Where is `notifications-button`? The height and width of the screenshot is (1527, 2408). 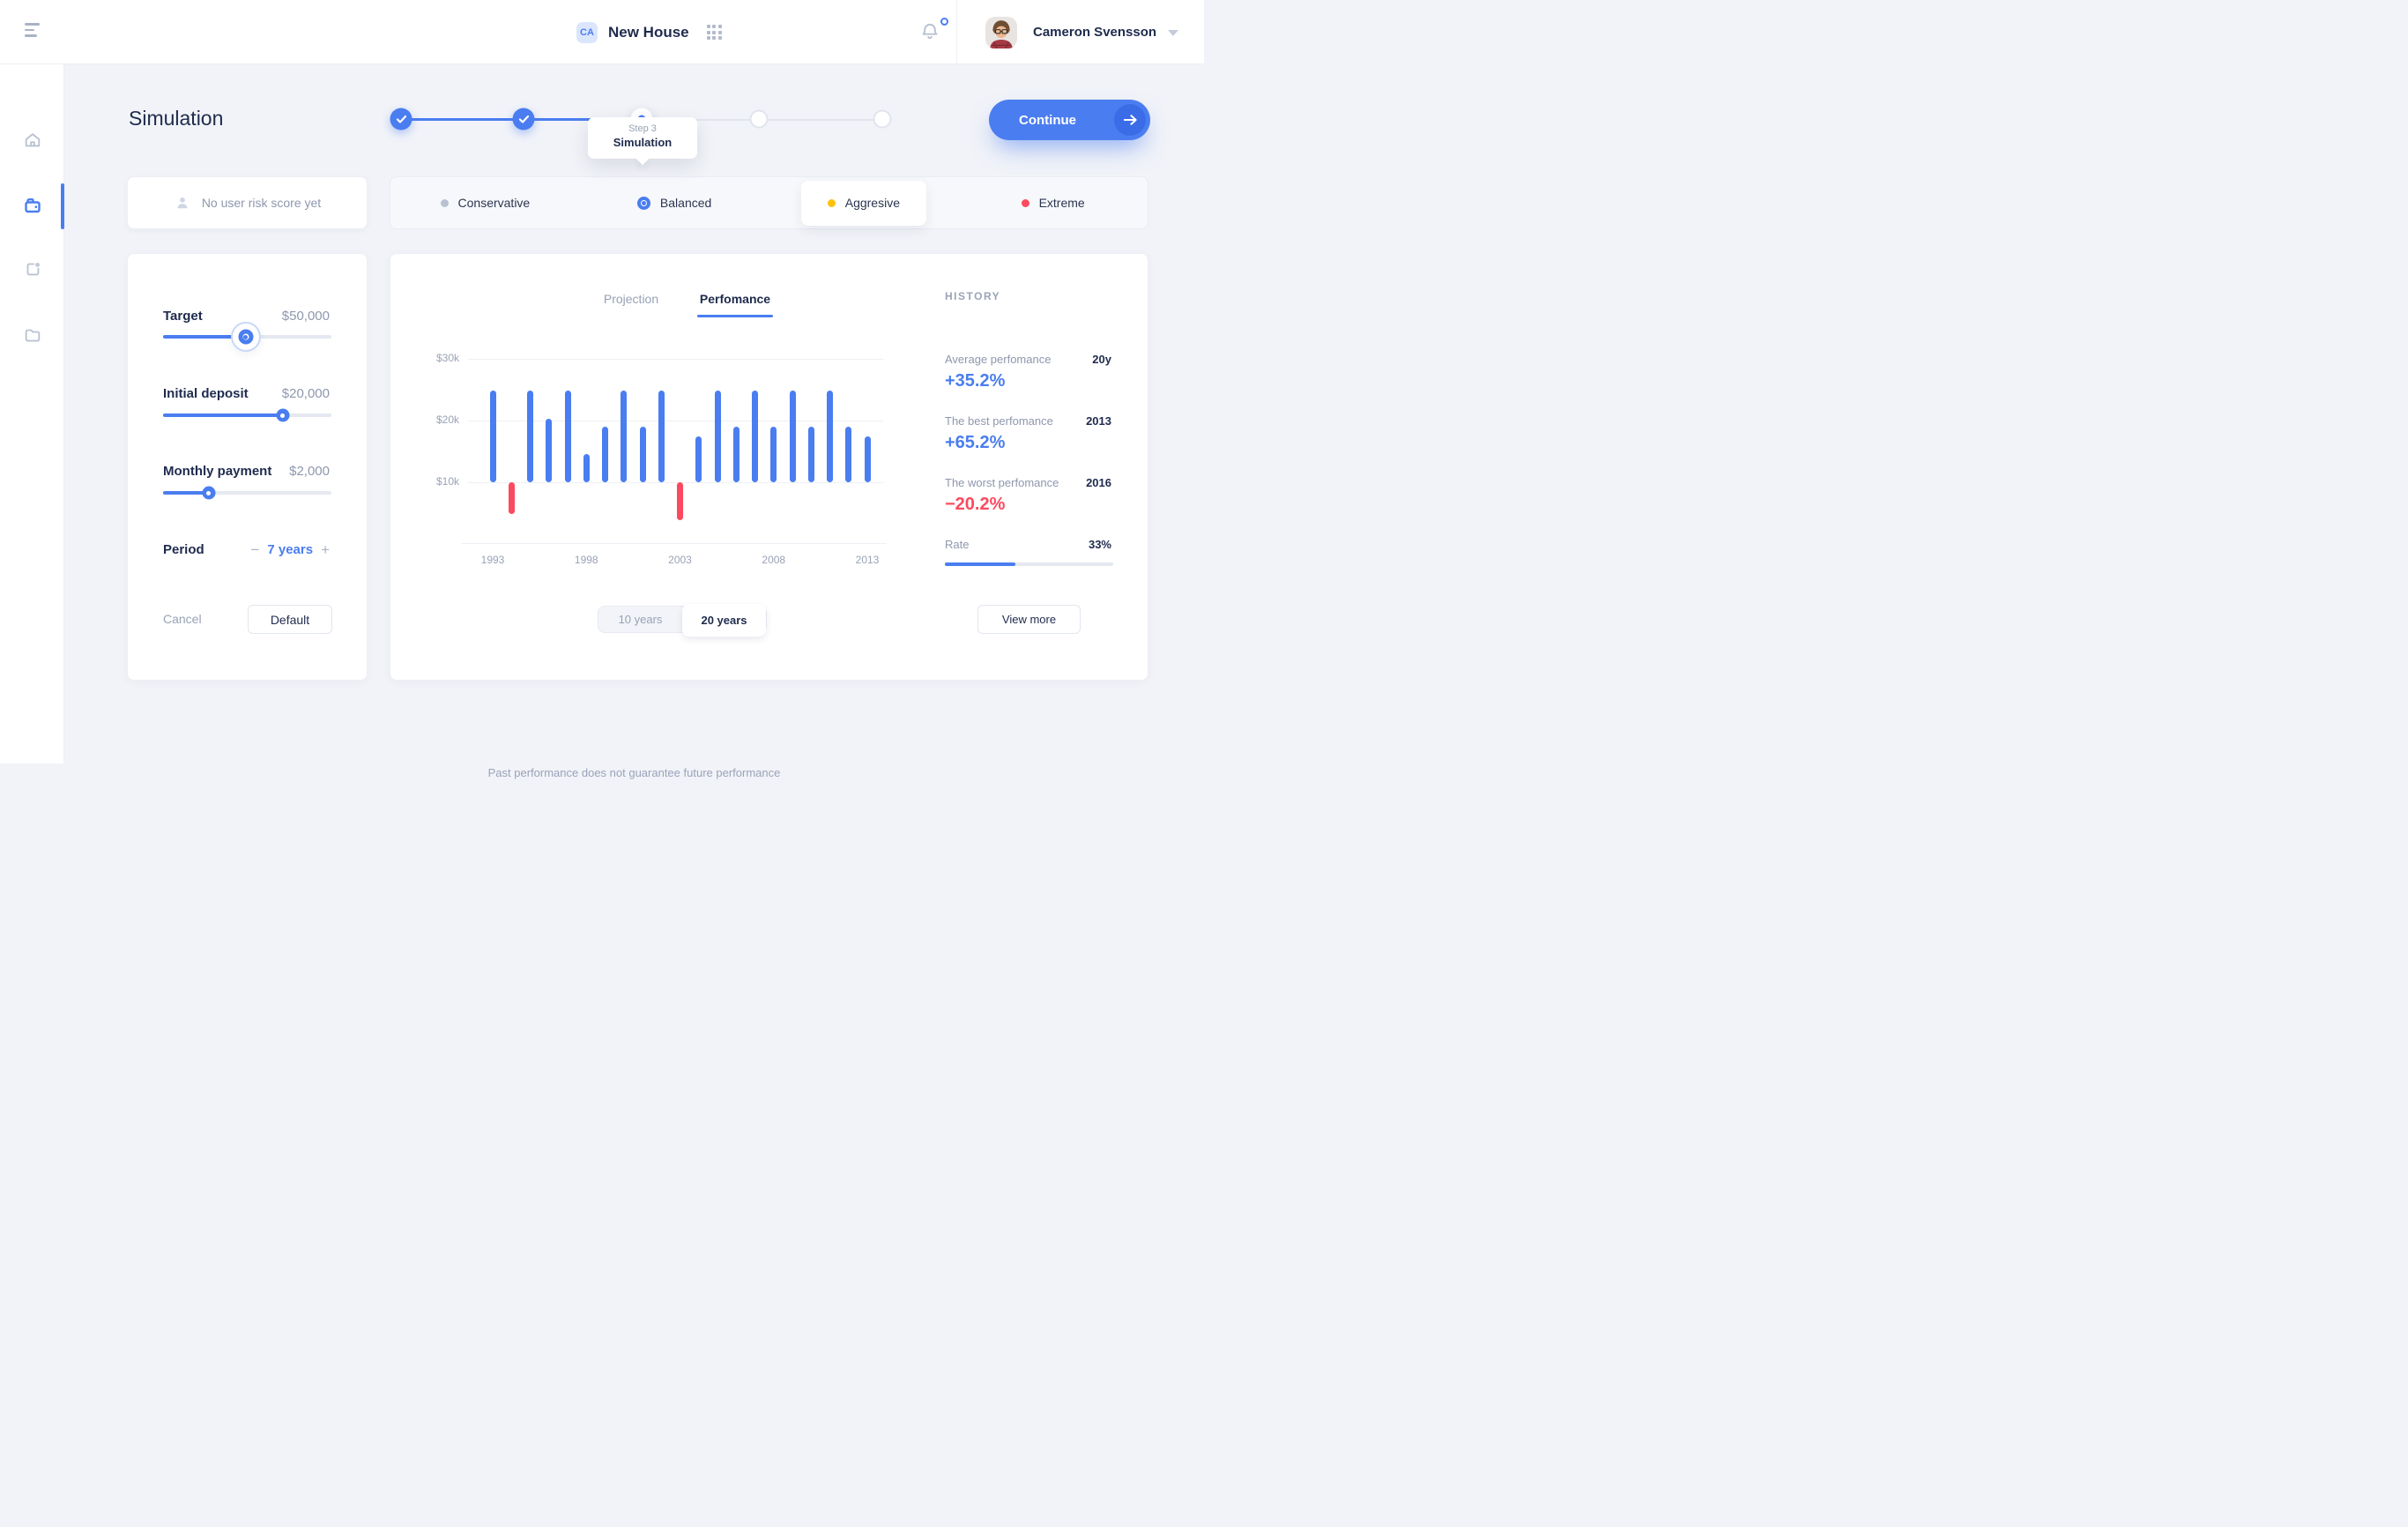 notifications-button is located at coordinates (933, 33).